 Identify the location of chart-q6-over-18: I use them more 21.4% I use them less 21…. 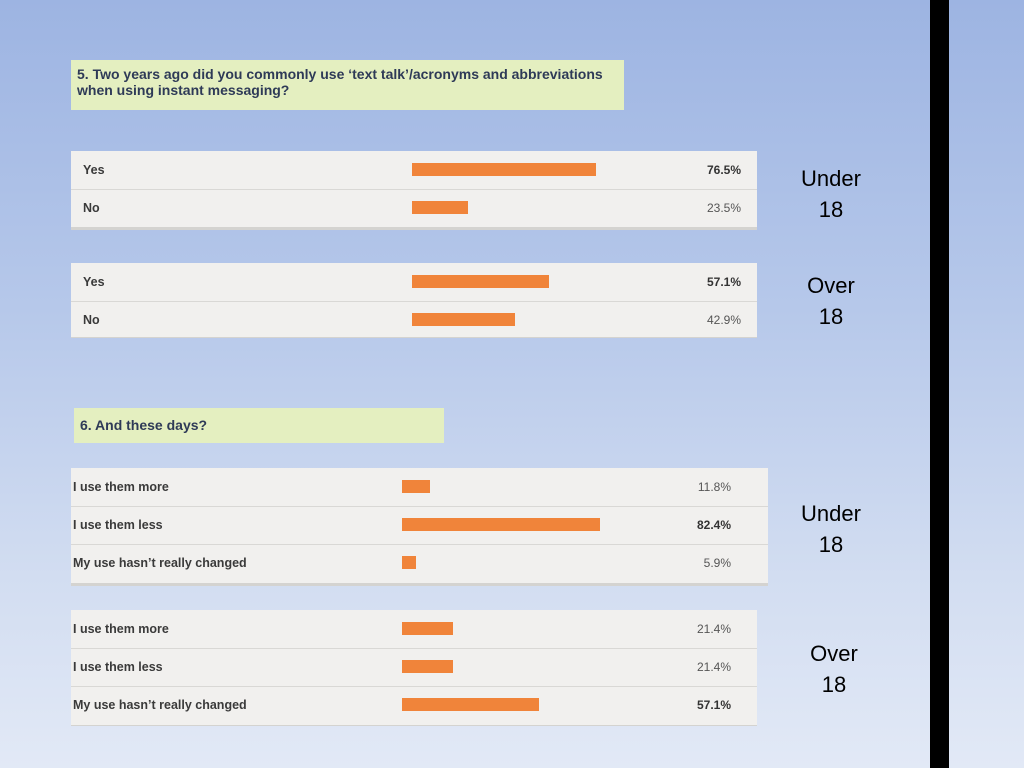
(414, 668).